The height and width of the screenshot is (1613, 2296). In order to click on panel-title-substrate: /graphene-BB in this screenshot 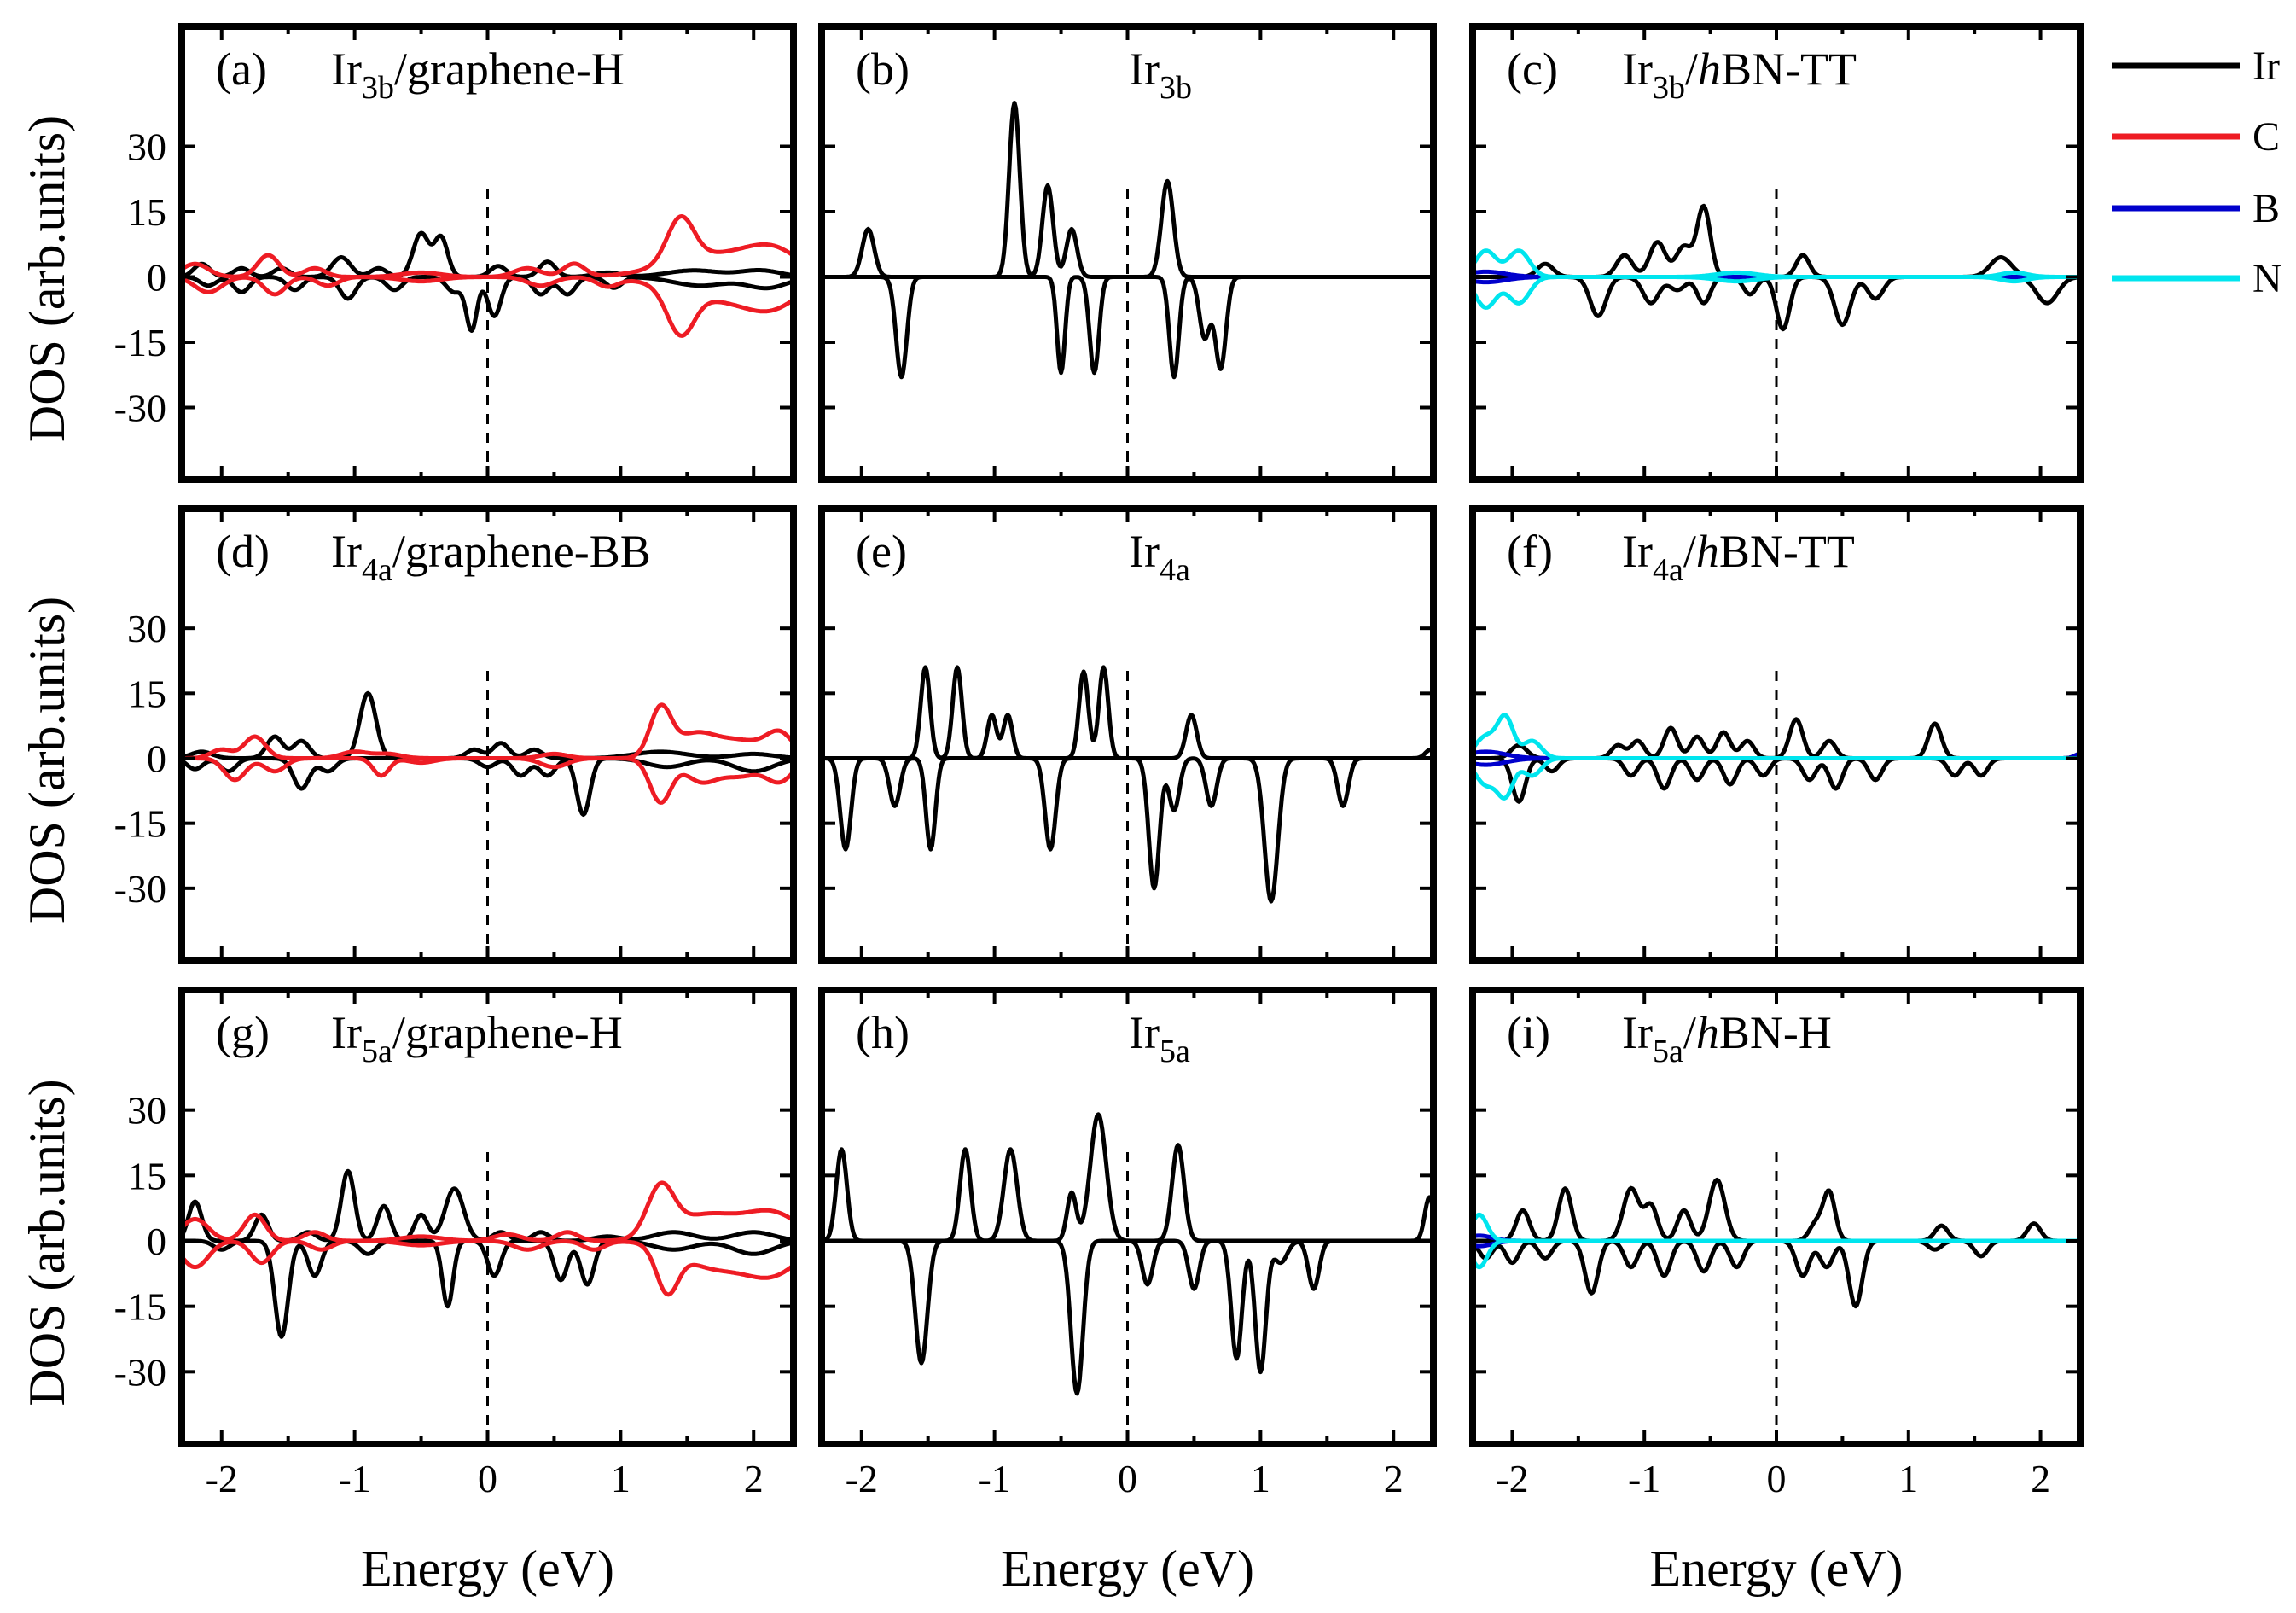, I will do `click(521, 551)`.